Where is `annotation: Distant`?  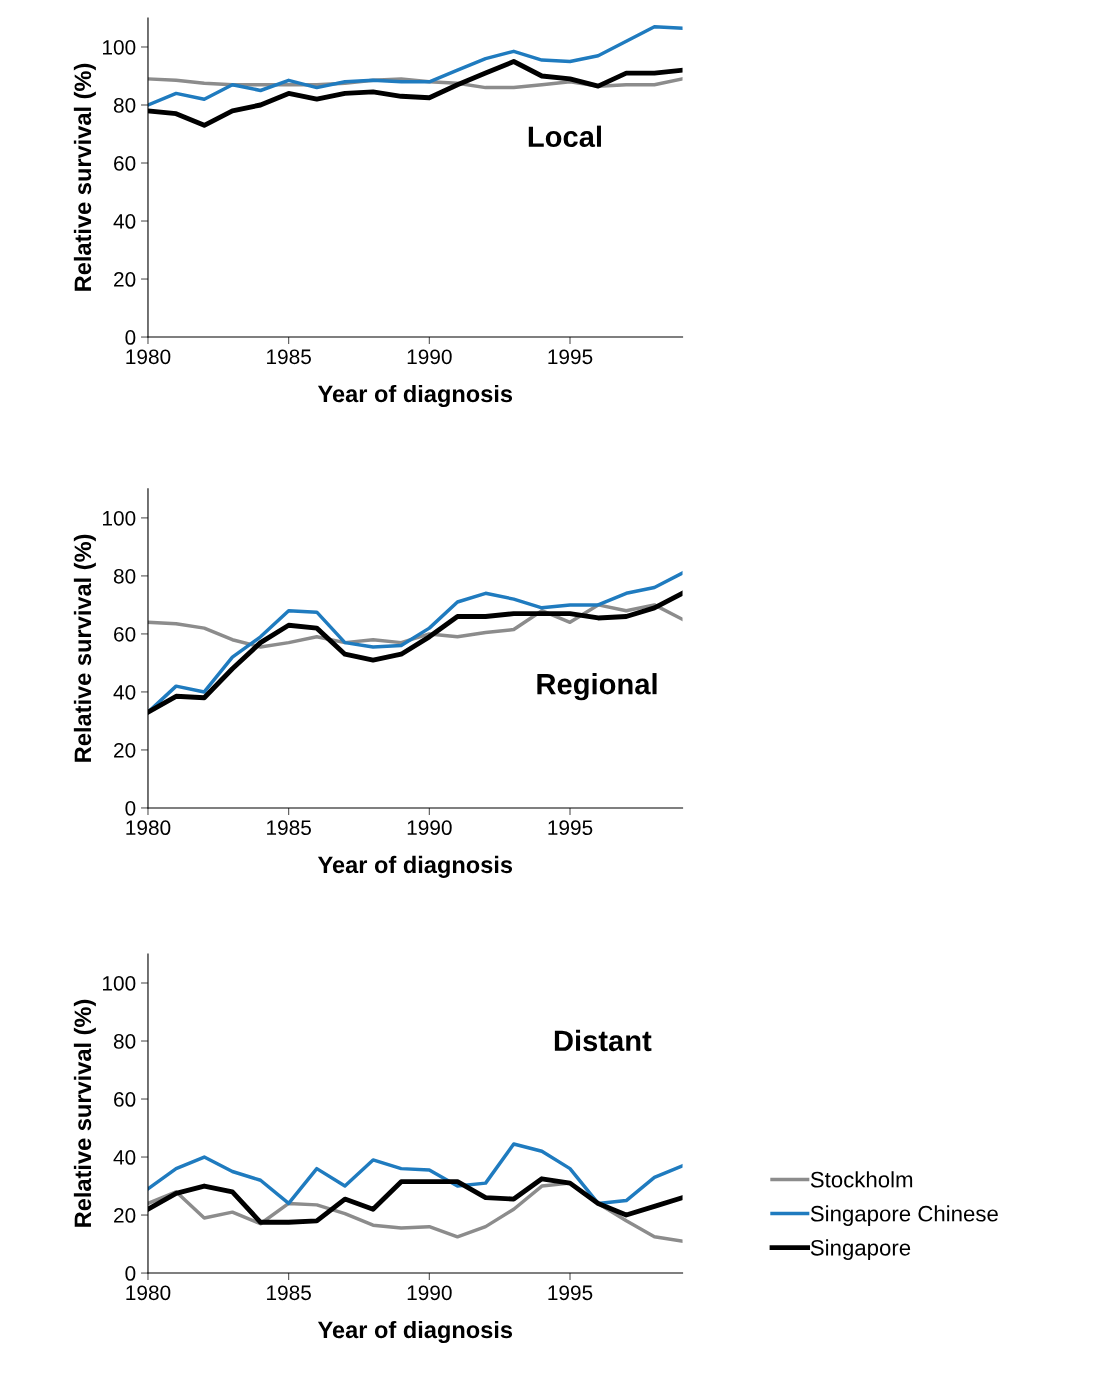
annotation: Distant is located at coordinates (603, 1040).